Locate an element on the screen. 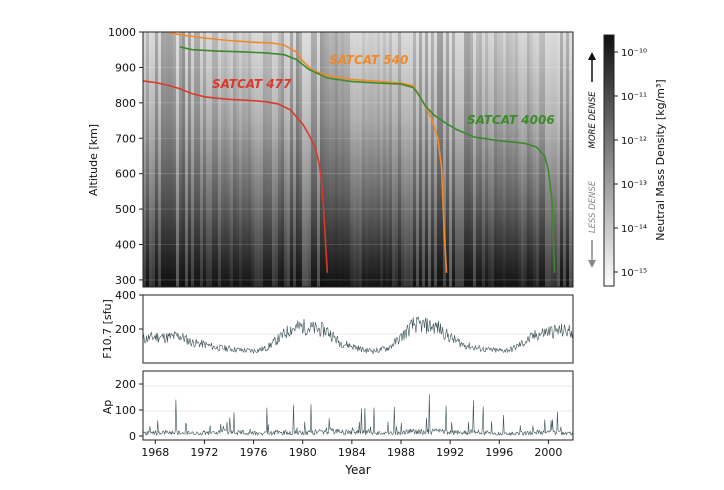  altitude-tick-label: 1000 is located at coordinates (122, 32).